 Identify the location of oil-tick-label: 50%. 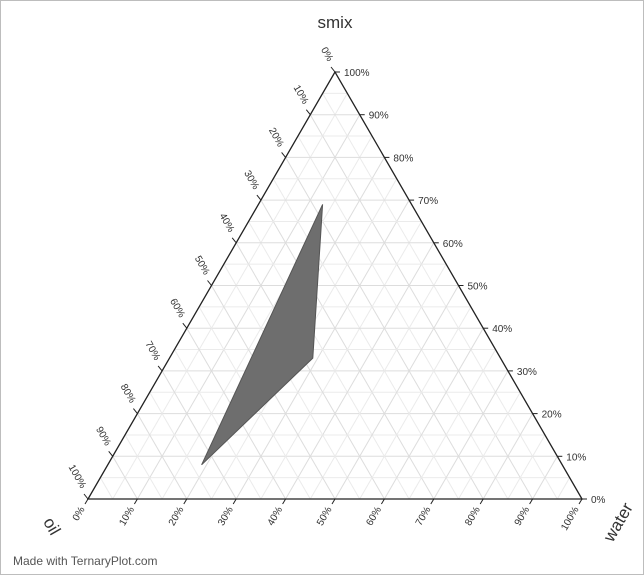
(202, 265).